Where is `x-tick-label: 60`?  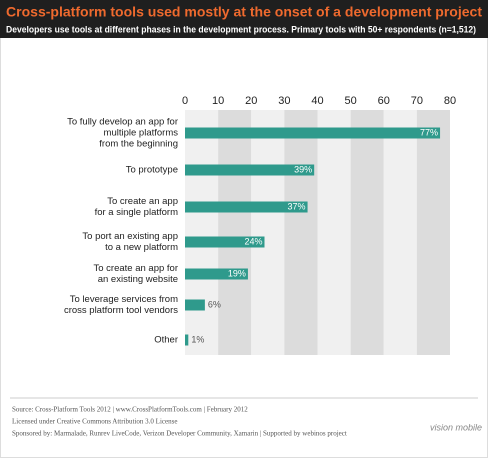 x-tick-label: 60 is located at coordinates (384, 101).